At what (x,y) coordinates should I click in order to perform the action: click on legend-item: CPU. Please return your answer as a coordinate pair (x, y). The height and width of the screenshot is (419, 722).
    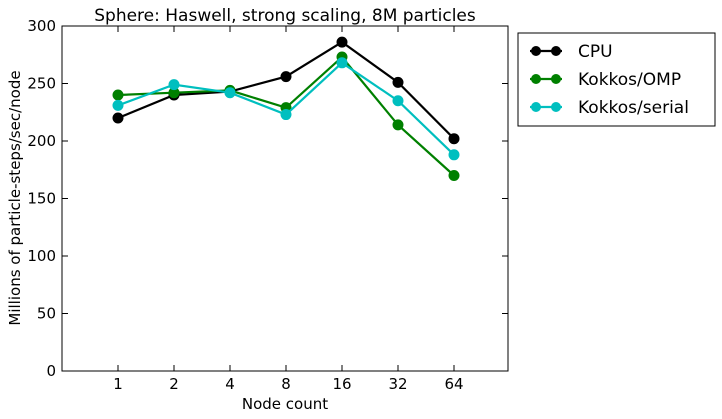
    Looking at the image, I should click on (571, 52).